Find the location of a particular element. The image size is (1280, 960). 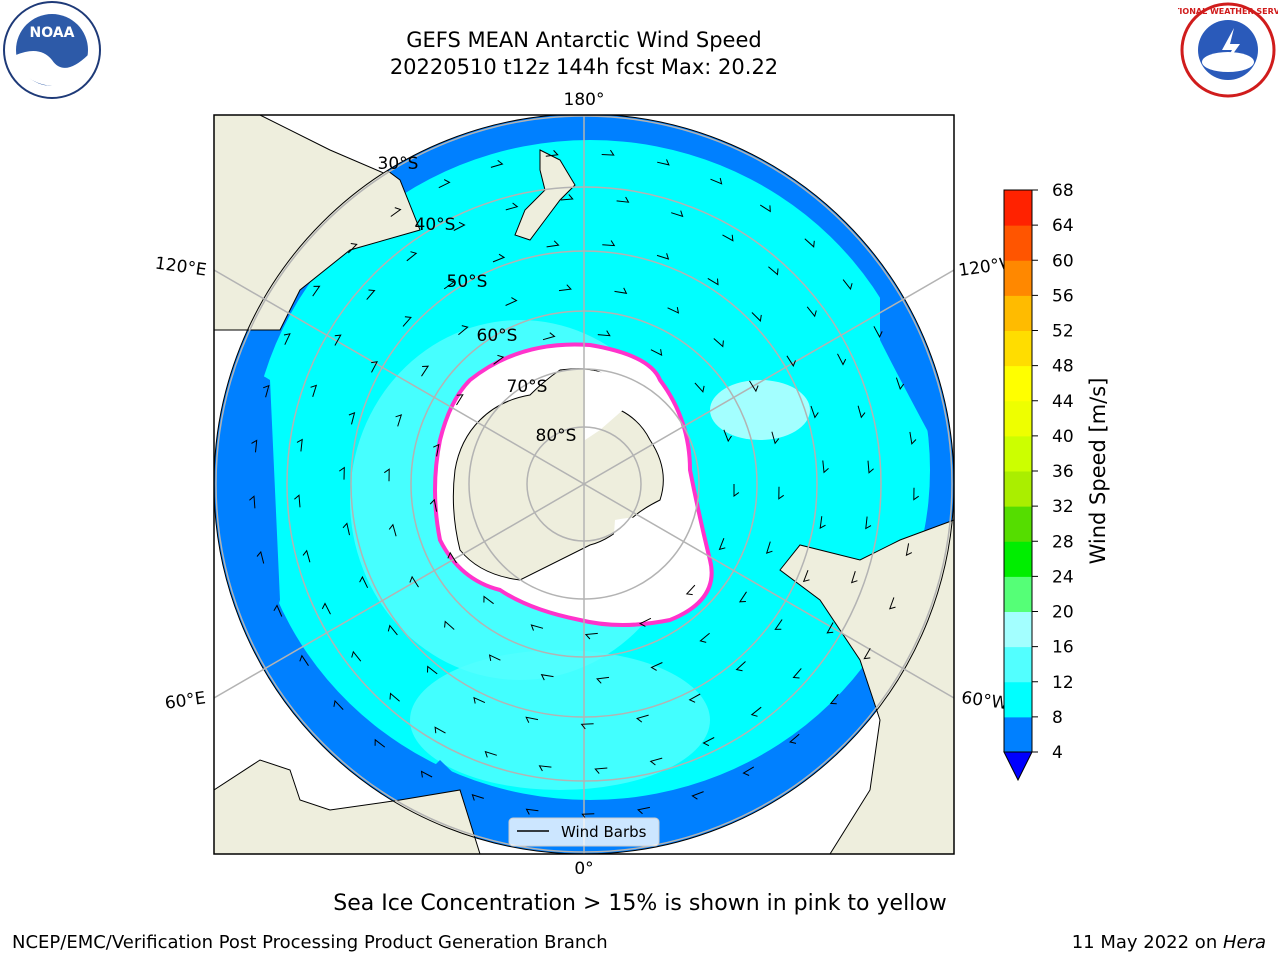

svg-text: NATIONAL WEATHER SERVICE is located at coordinates (1228, 11).